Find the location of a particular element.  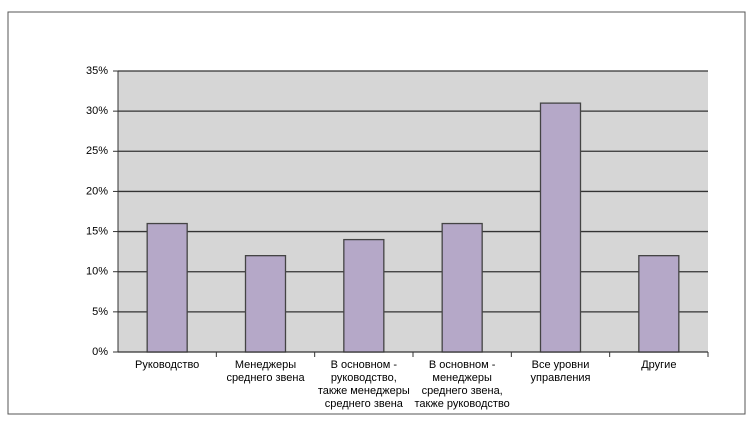

x-tick-label: Другие is located at coordinates (659, 365).